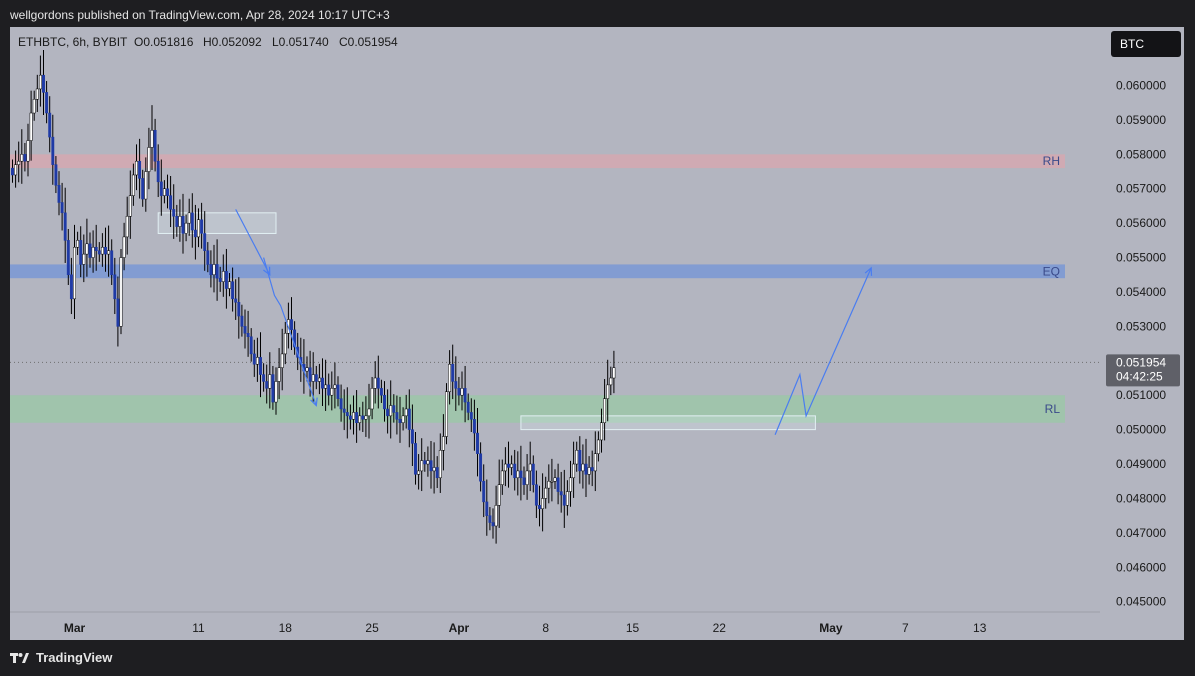 The image size is (1195, 676). Describe the element at coordinates (286, 628) in the screenshot. I see `time-tick-label: 18` at that location.